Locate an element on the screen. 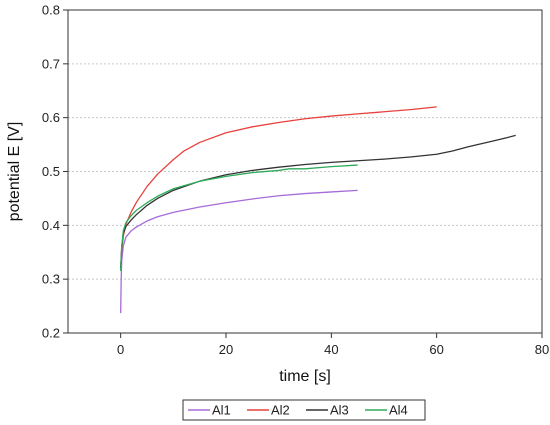 The width and height of the screenshot is (550, 425). y-tick-label: 0.2 is located at coordinates (51, 333).